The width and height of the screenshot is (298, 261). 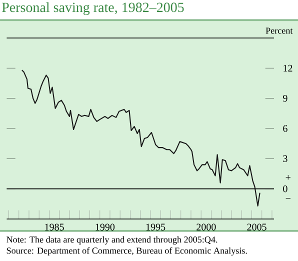 I want to click on y-tick-label: 9, so click(x=285, y=98).